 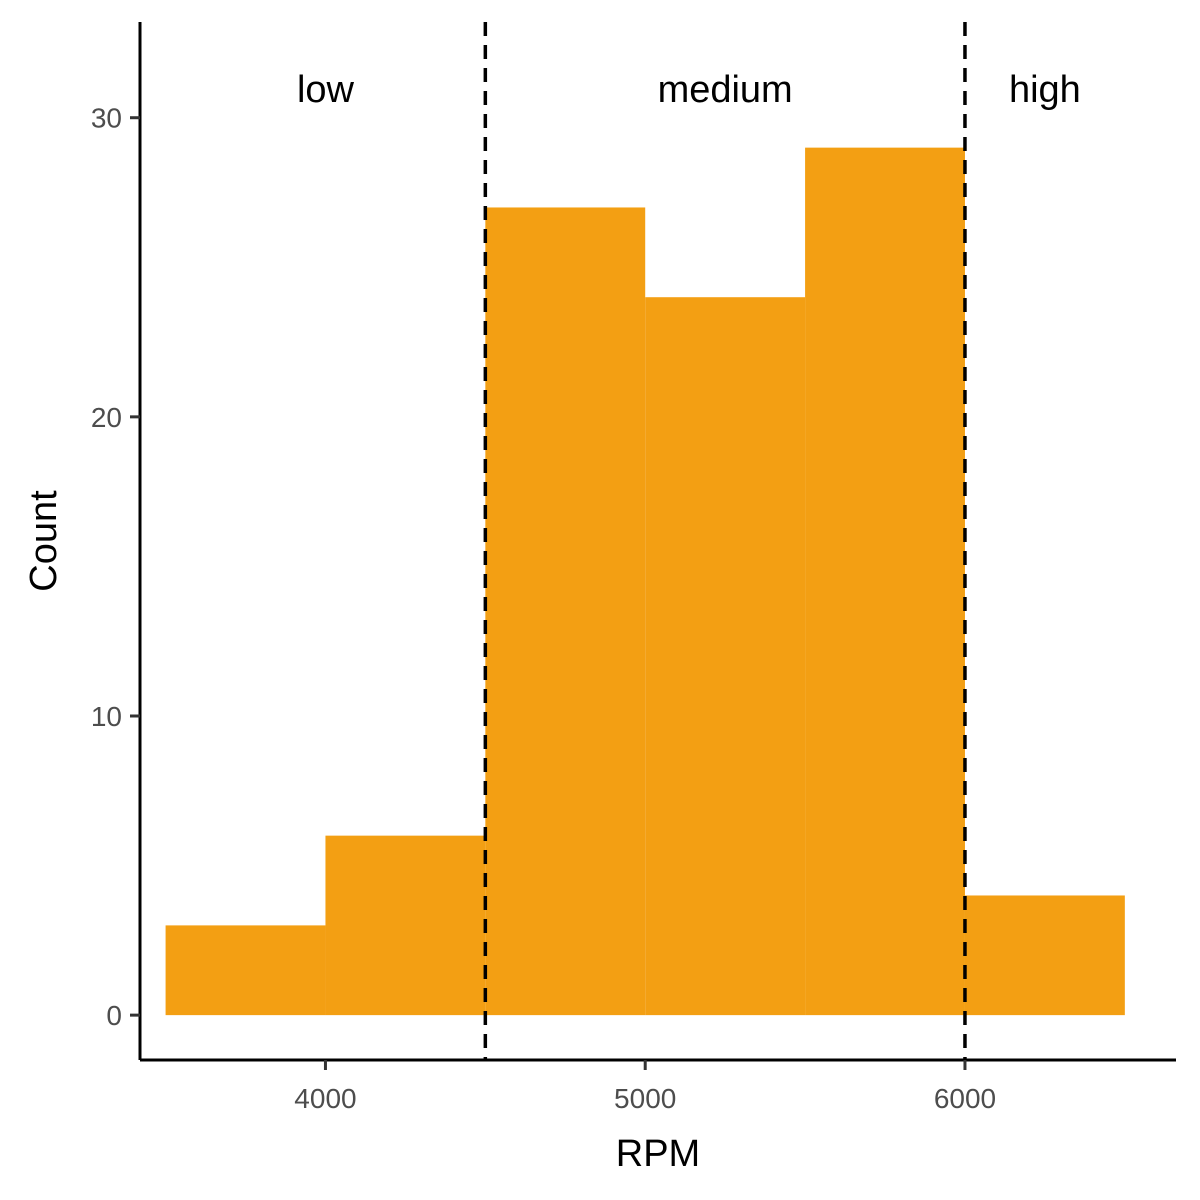 I want to click on x-tick-label: 4000, so click(x=325, y=1098).